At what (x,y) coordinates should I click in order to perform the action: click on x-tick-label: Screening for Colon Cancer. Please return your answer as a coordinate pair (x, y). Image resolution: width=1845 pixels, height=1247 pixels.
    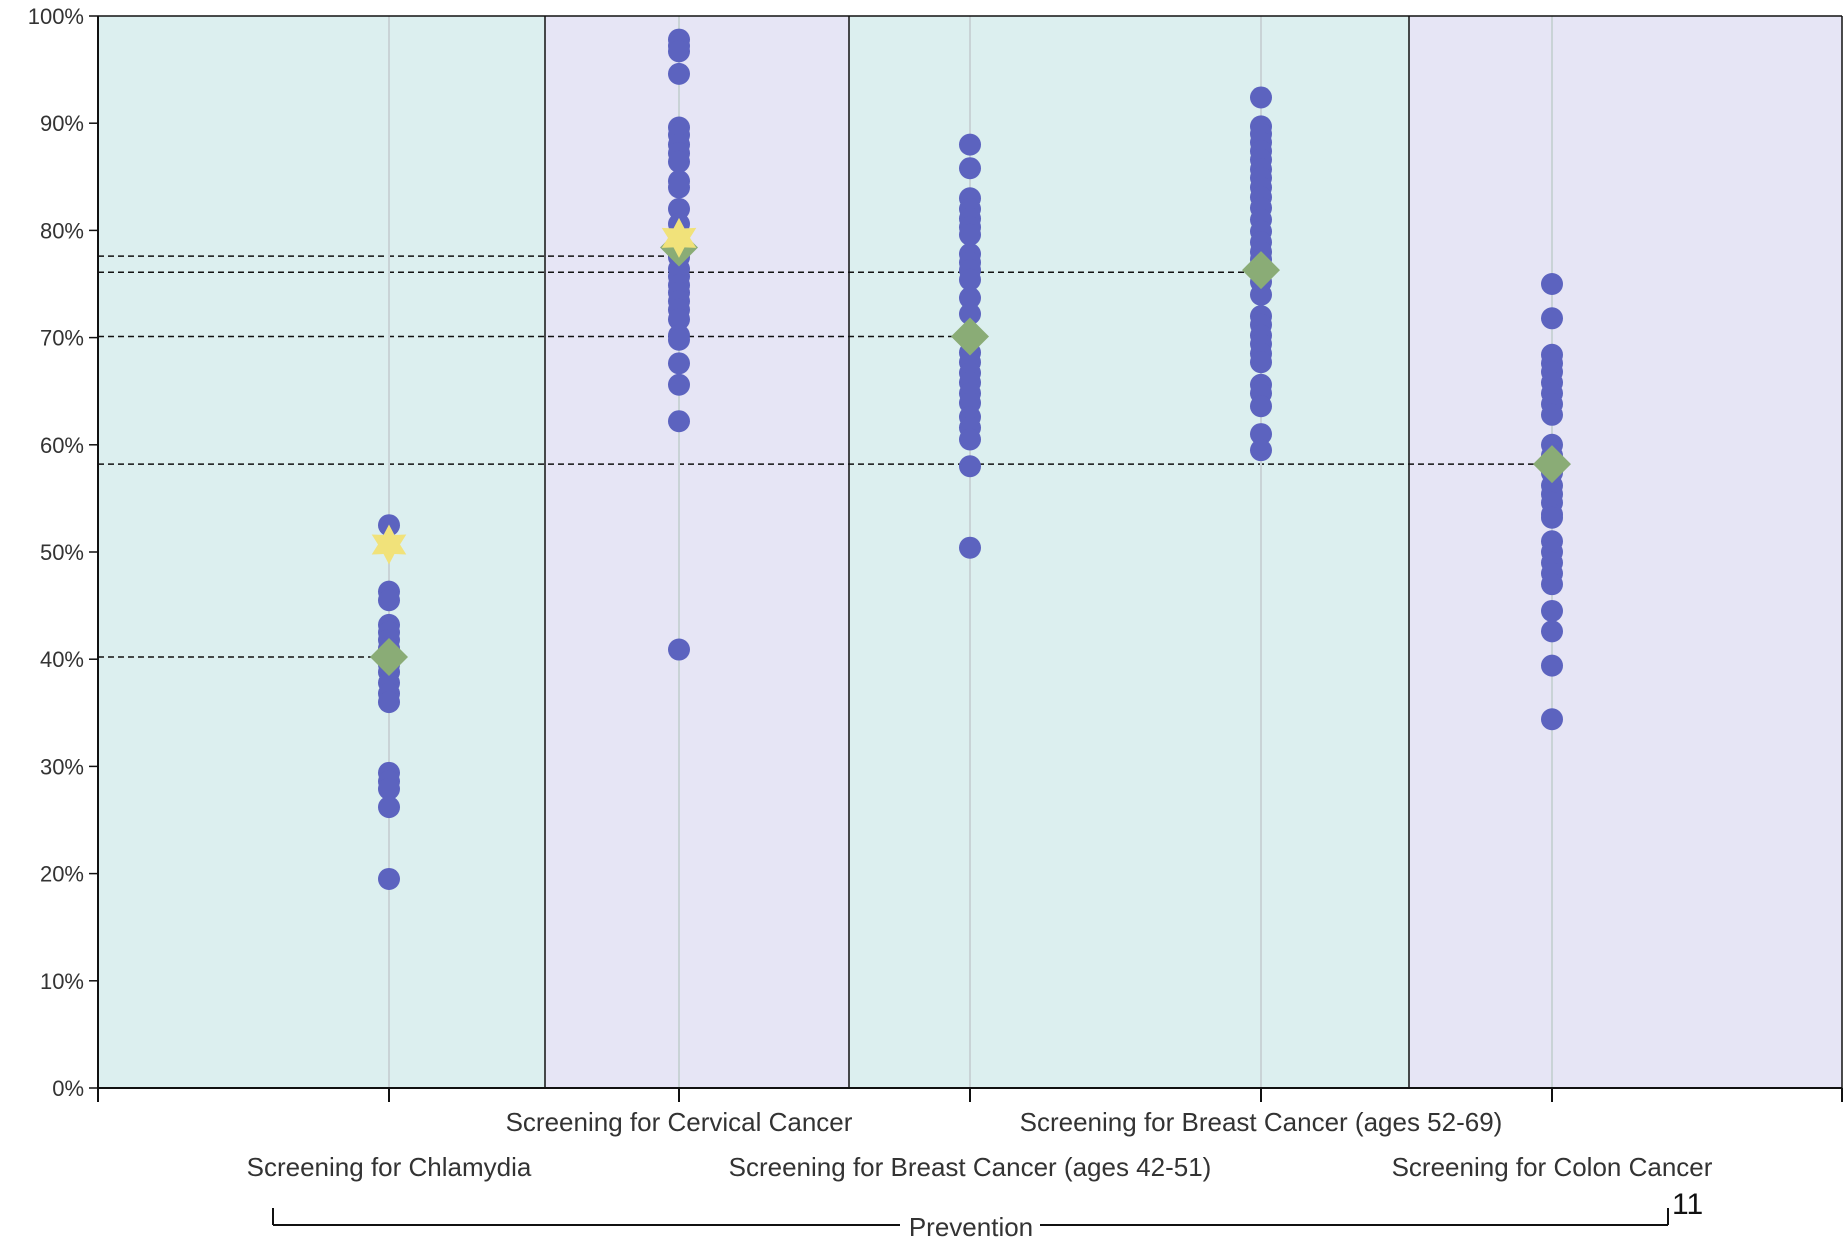
    Looking at the image, I should click on (1552, 1167).